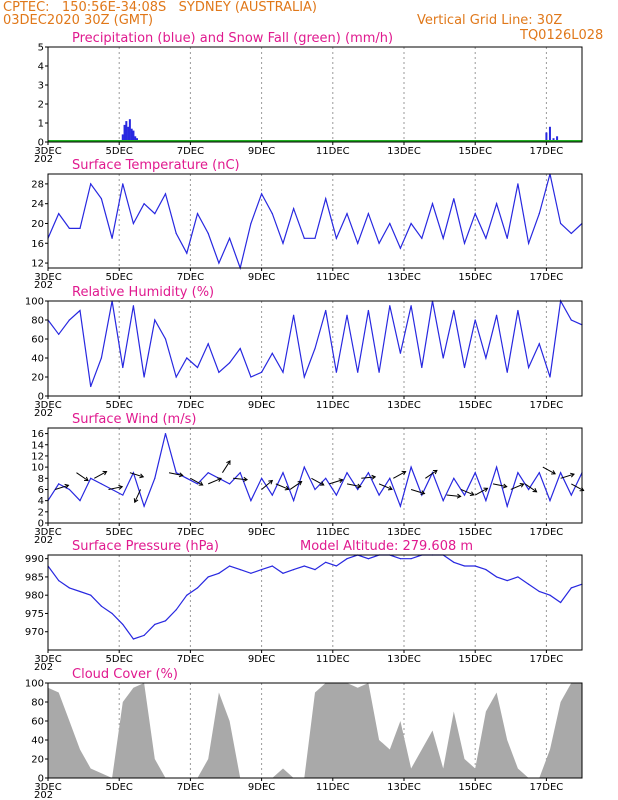 The height and width of the screenshot is (800, 618). I want to click on y-tick-label: 6, so click(41, 490).